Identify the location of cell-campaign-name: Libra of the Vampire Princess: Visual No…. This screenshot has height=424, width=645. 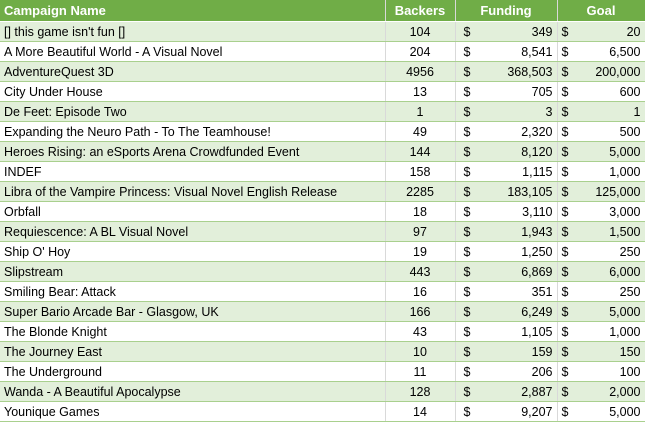
(193, 191).